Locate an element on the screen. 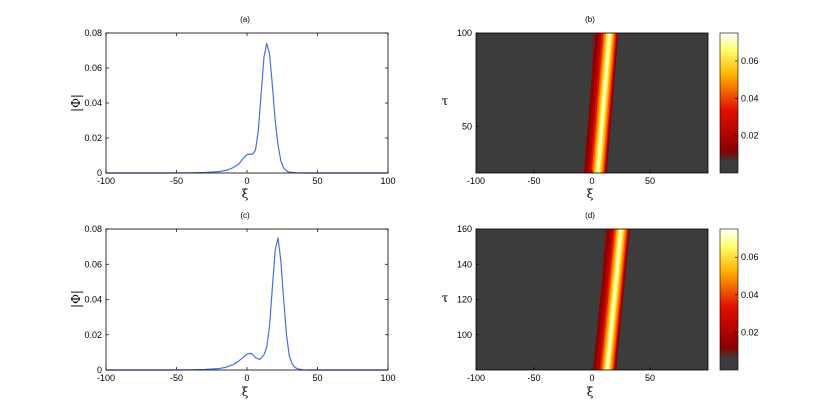  chart-a-ytick-label: 0.06 is located at coordinates (93, 68).